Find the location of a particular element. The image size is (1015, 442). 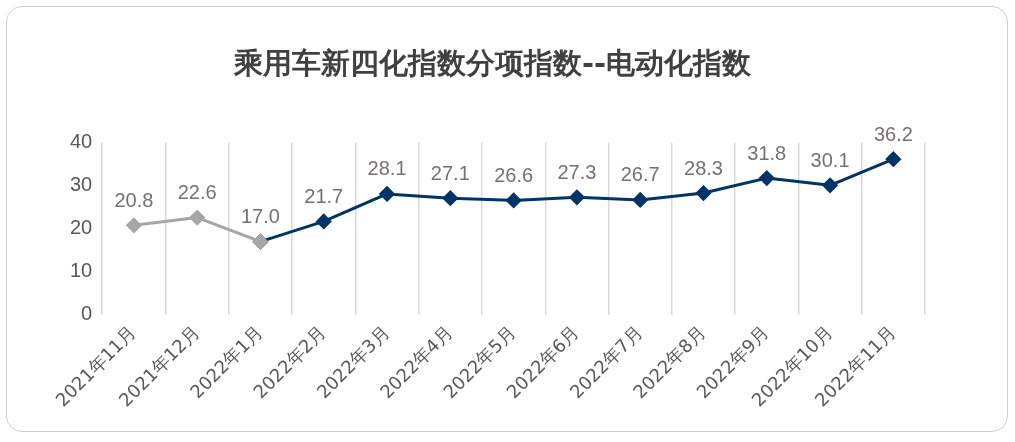

data-label: 27.1 is located at coordinates (450, 172).